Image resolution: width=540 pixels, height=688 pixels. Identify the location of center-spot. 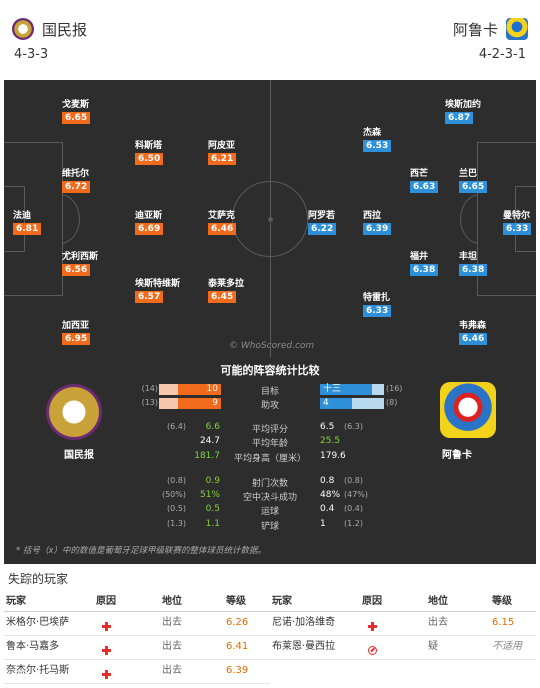
(270, 219).